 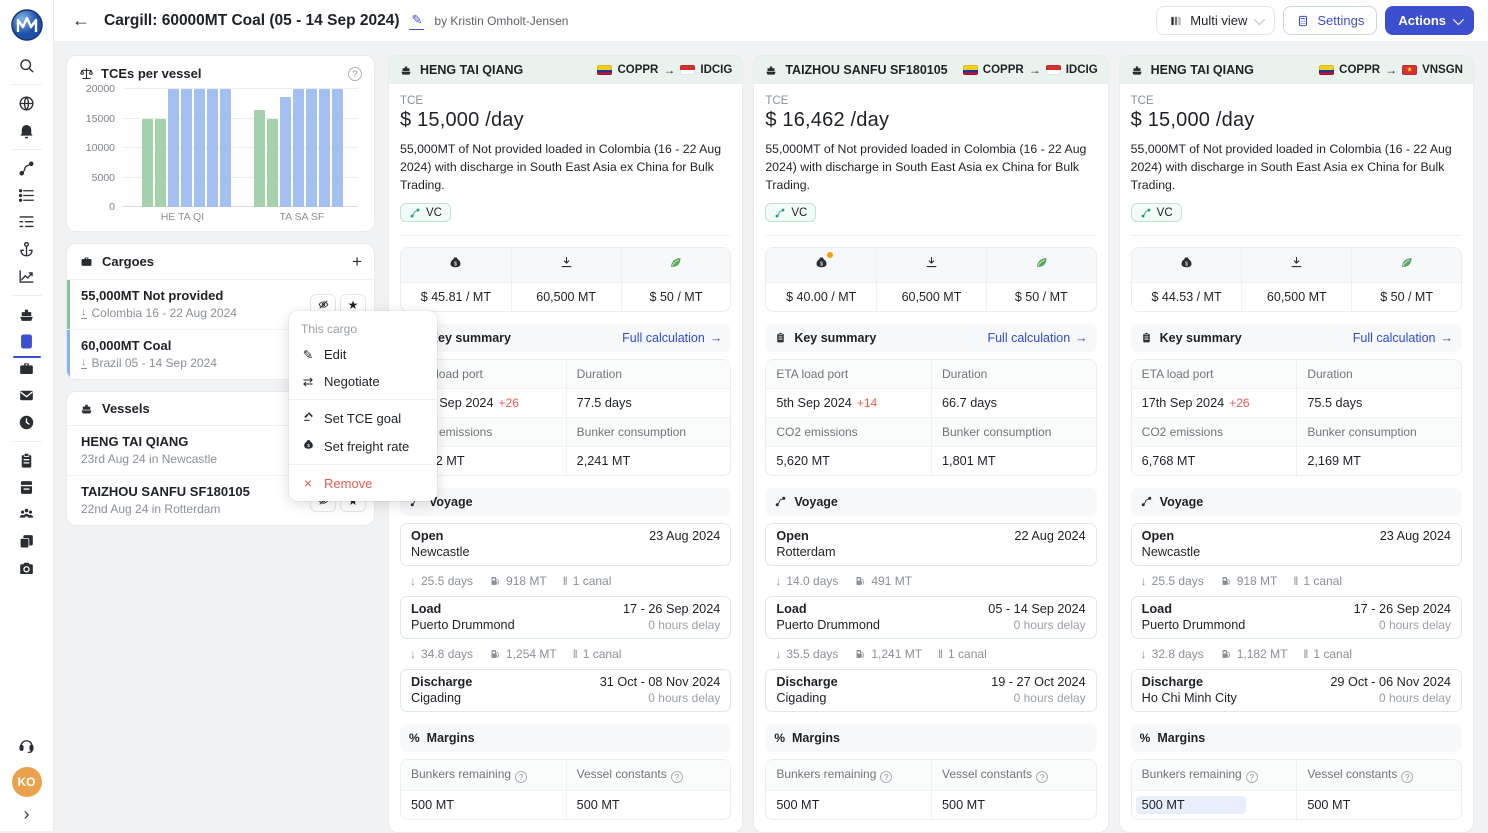 I want to click on vessel-name: HENG TAI QIANG, so click(x=505, y=70).